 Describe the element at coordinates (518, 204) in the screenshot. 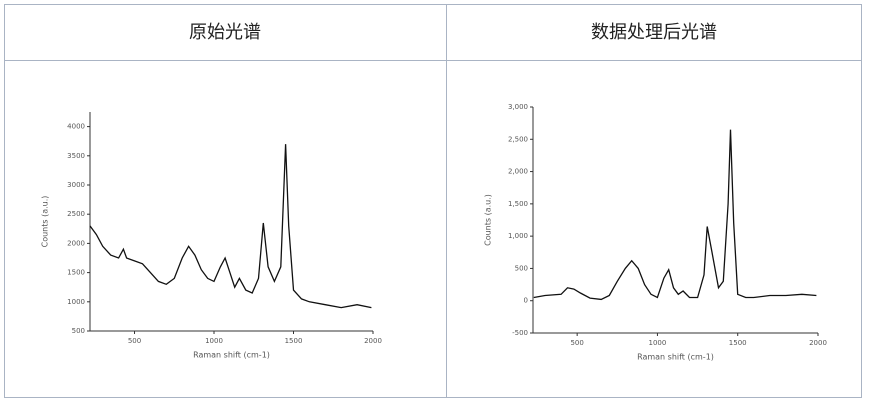

I see `y-tick-label: 1,500` at that location.